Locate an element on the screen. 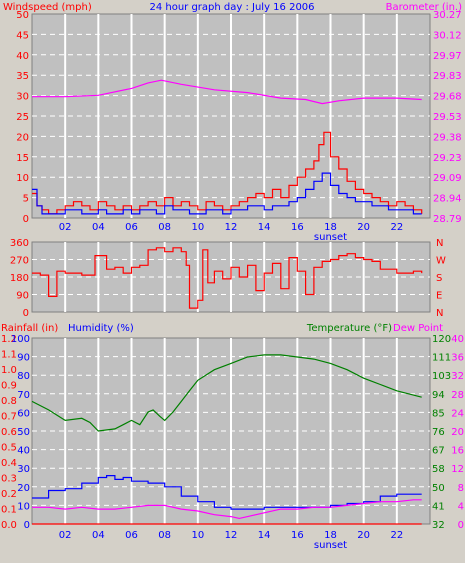  y-tick-label: 15 is located at coordinates (22, 158).